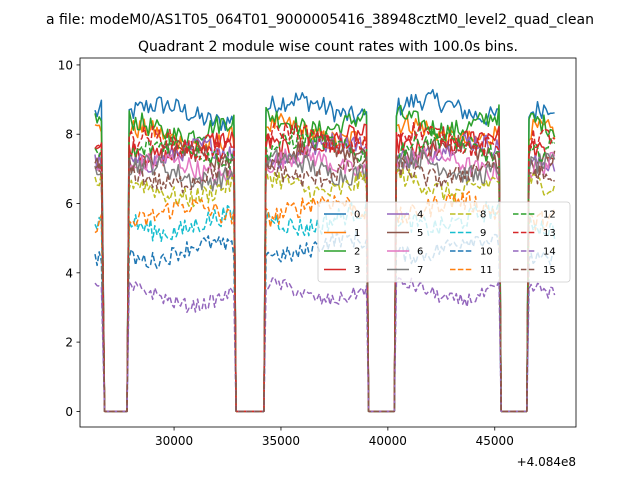  Describe the element at coordinates (420, 252) in the screenshot. I see `legend-label-6: 6` at that location.